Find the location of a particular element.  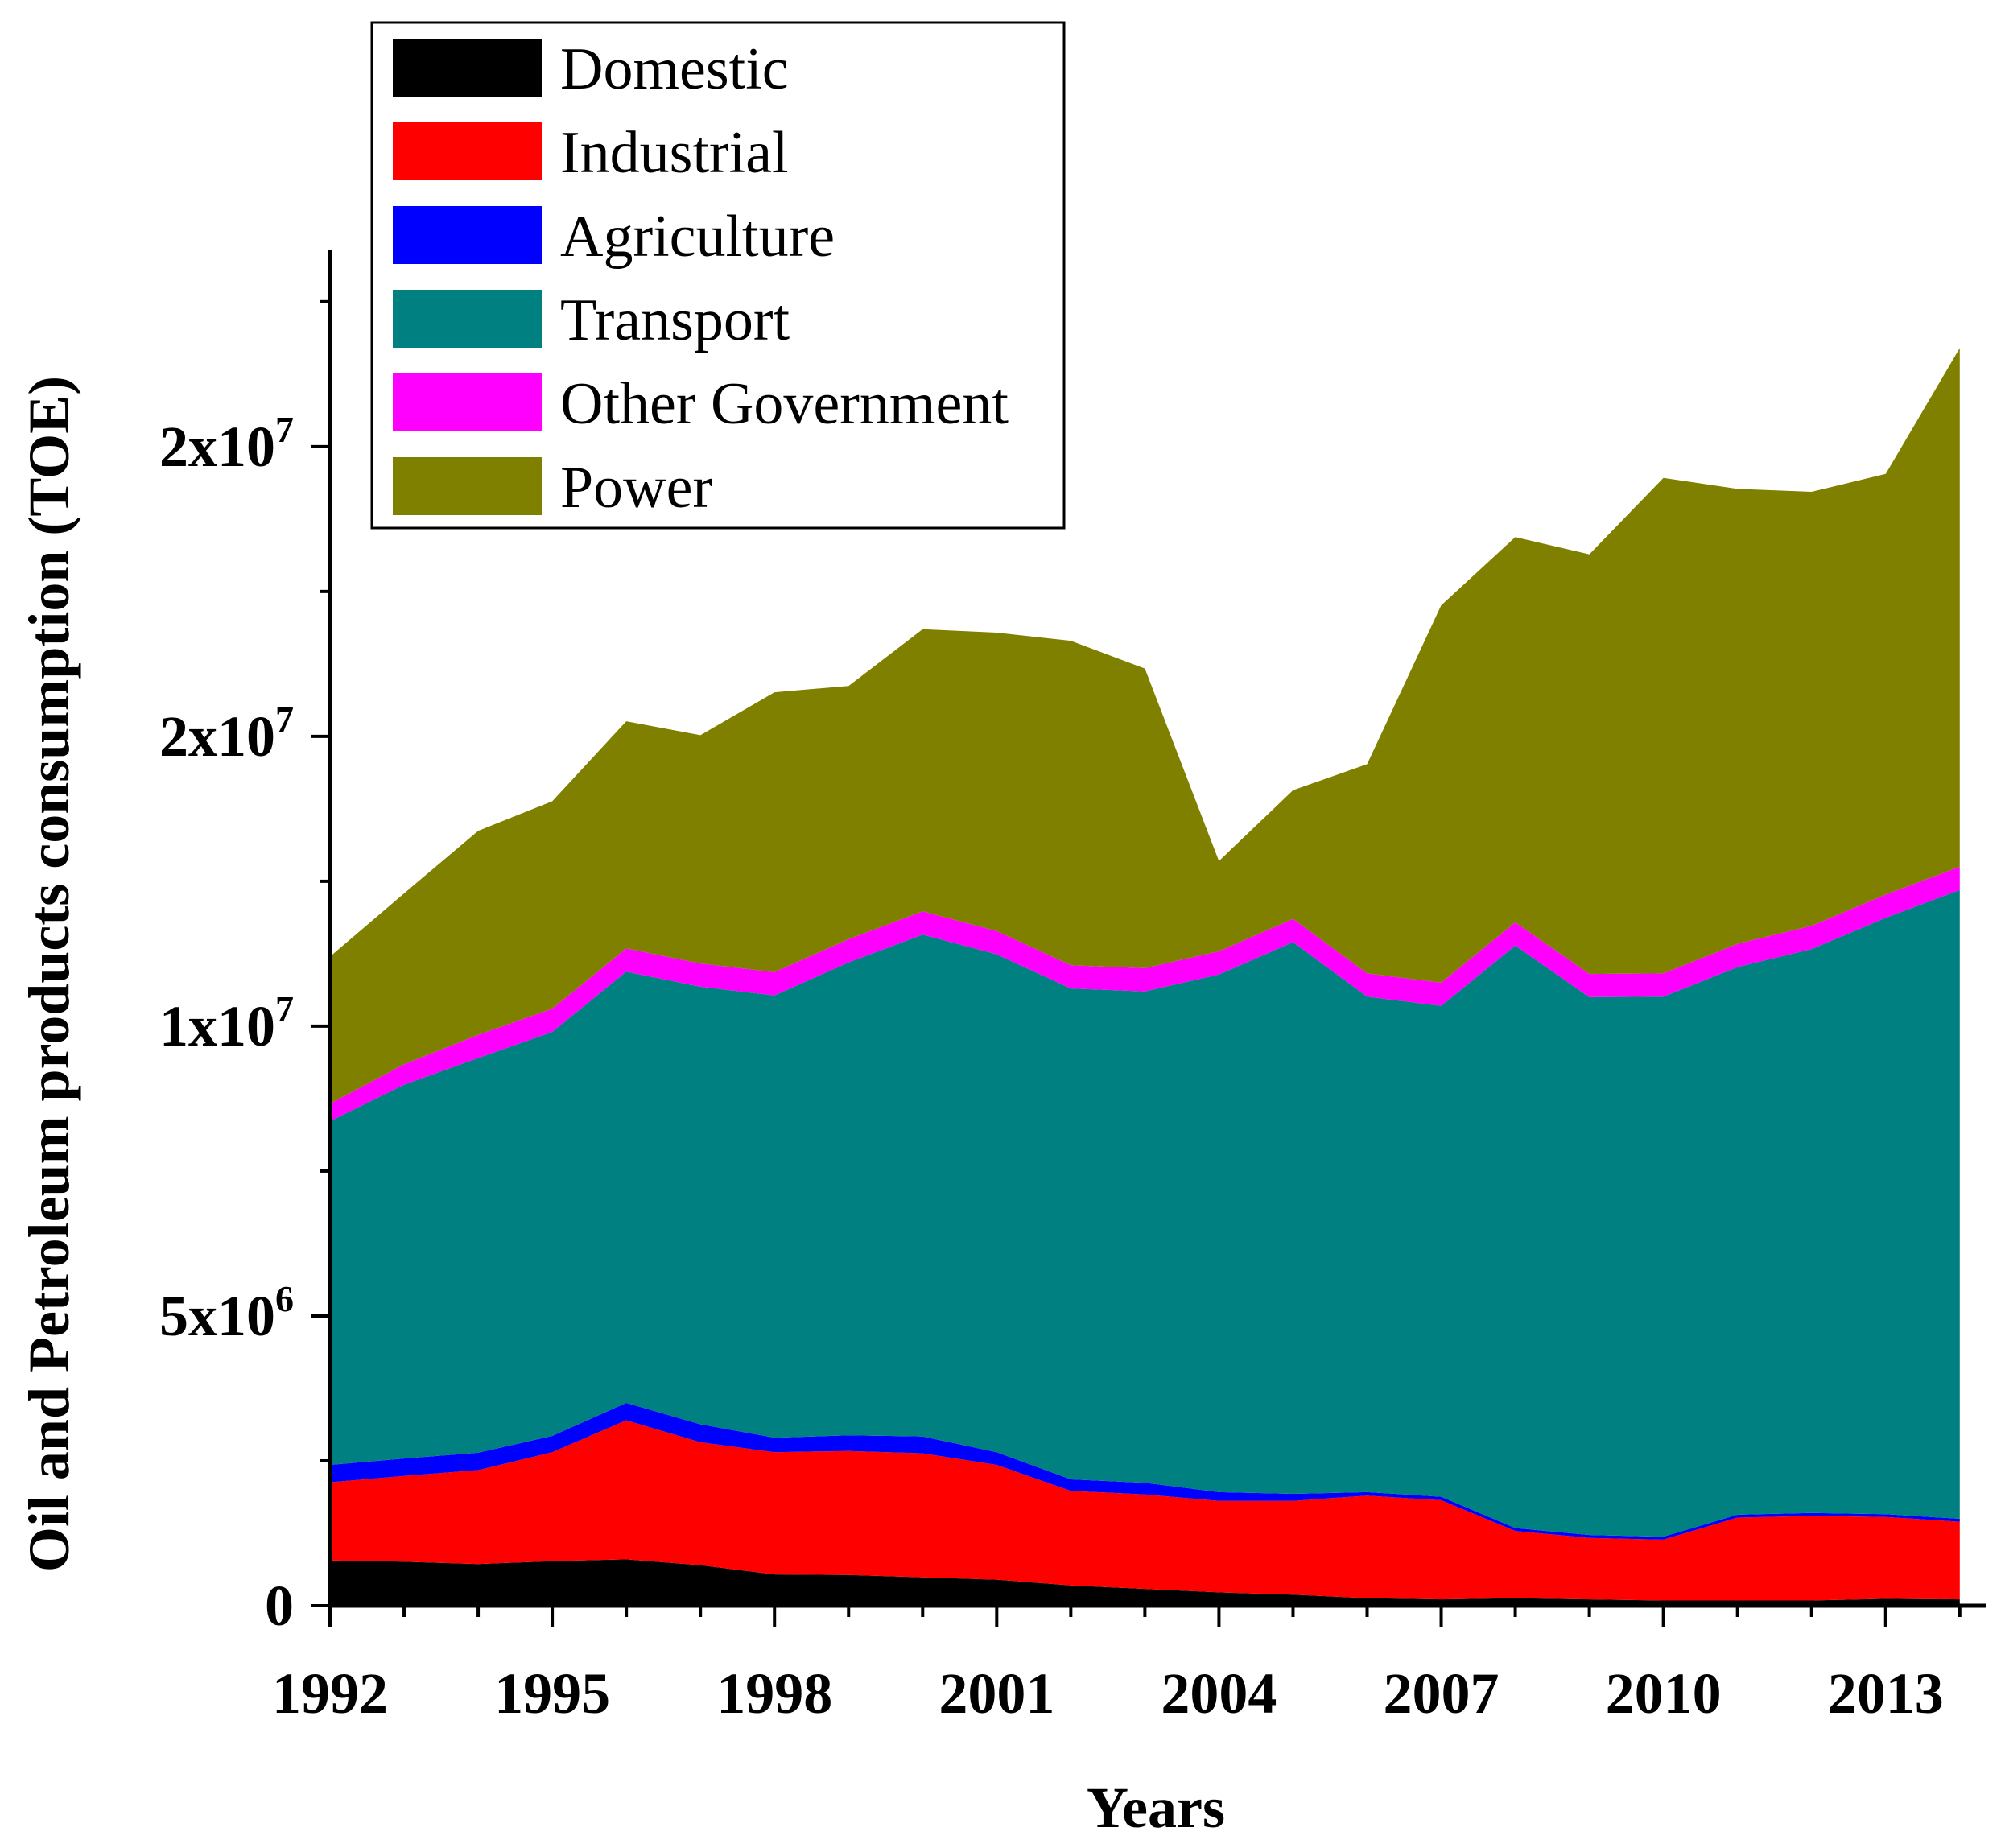

legend-swatch-industrial is located at coordinates (467, 151).